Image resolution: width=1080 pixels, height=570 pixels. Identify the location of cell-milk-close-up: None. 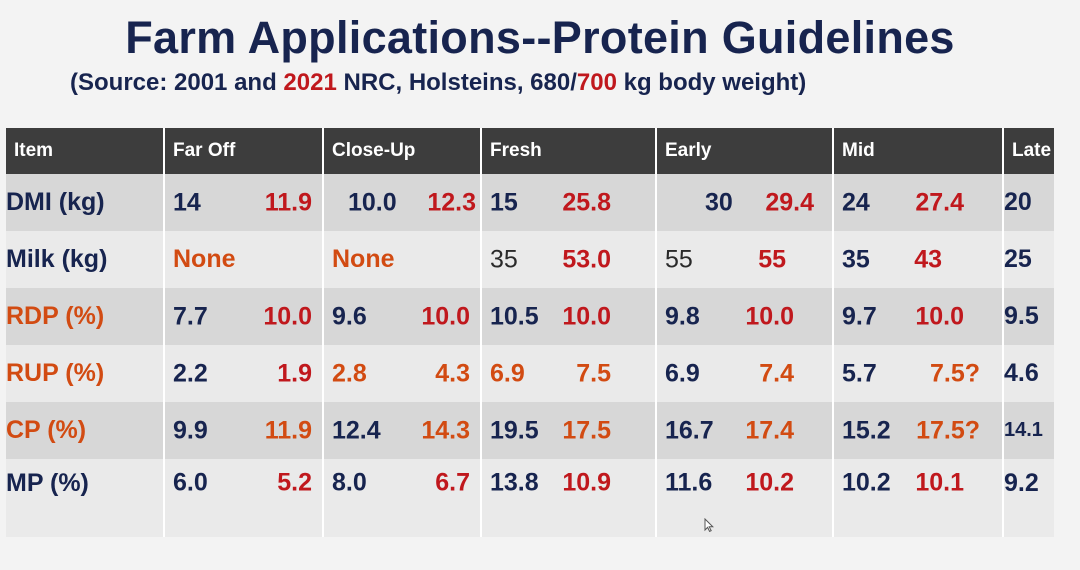
(401, 259).